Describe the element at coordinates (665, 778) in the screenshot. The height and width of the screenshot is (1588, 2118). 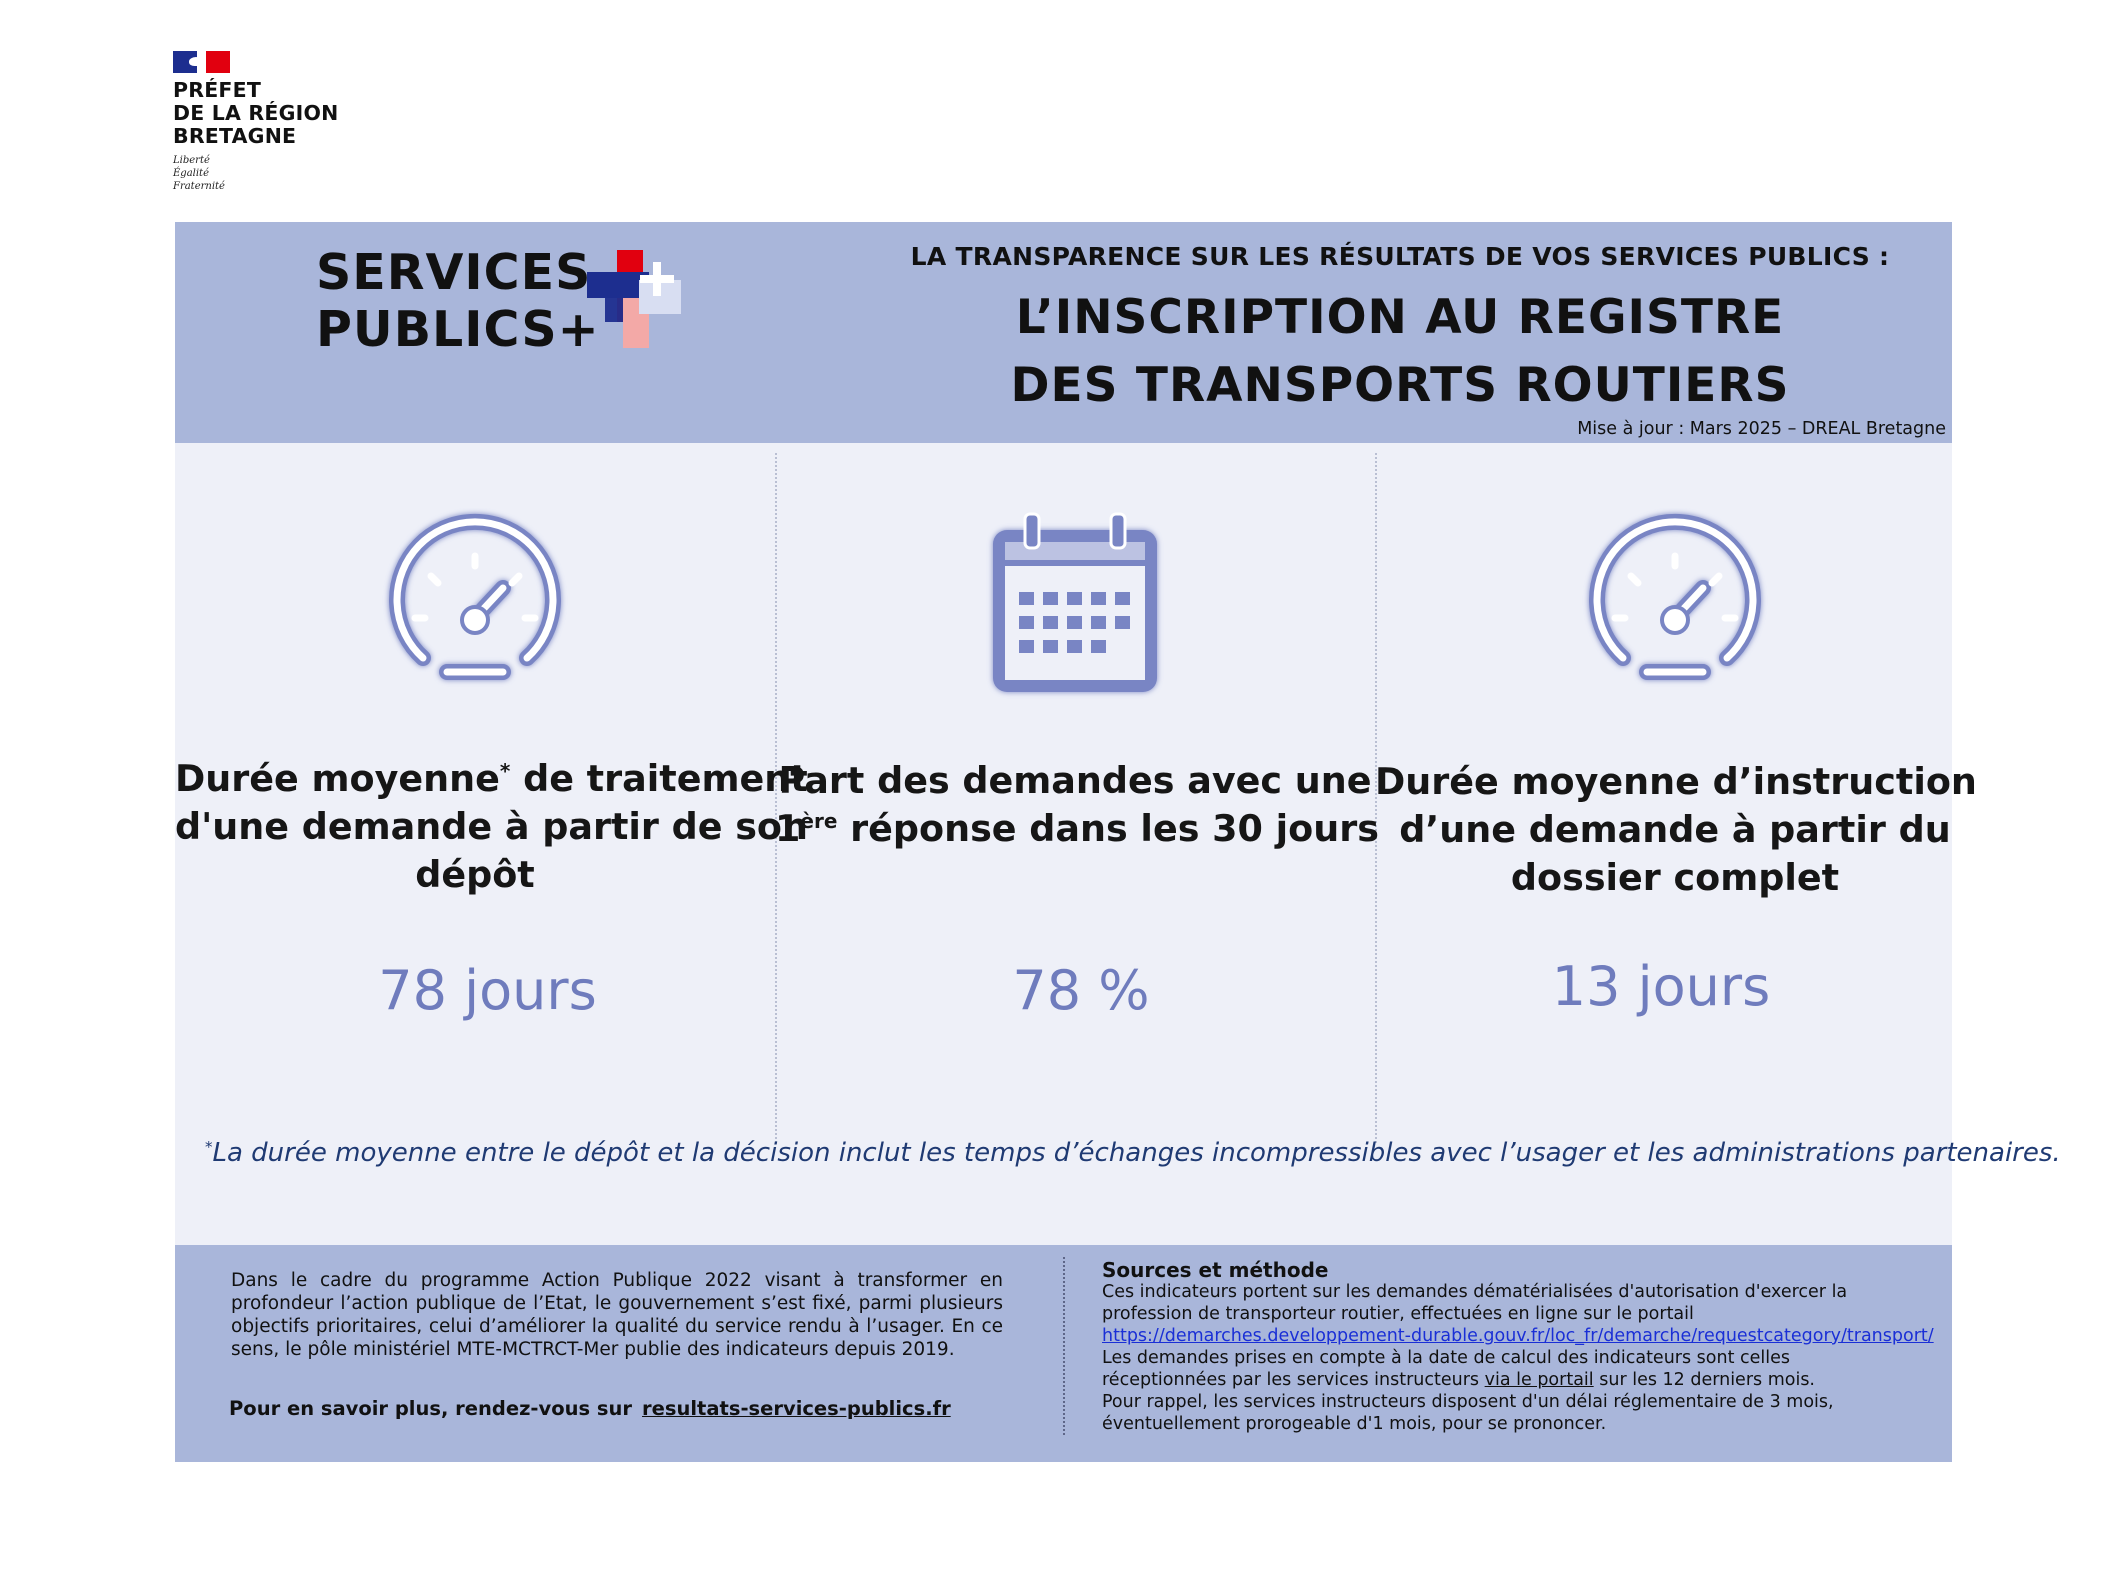
I see `indicator-label-text: de traitement` at that location.